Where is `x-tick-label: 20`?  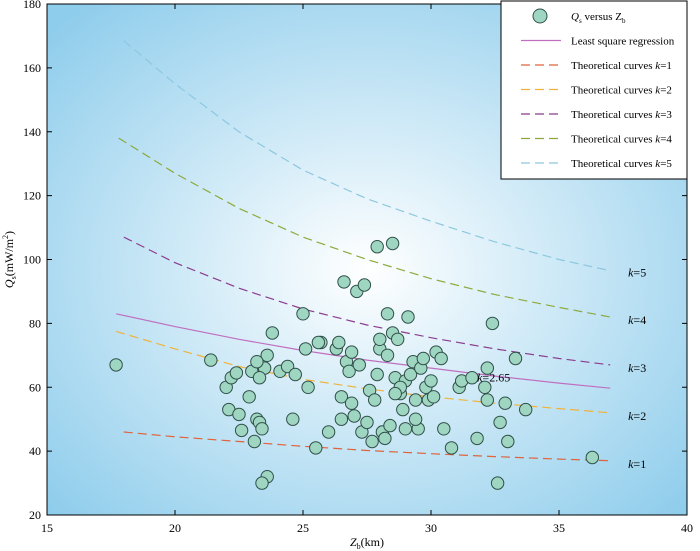 x-tick-label: 20 is located at coordinates (175, 528).